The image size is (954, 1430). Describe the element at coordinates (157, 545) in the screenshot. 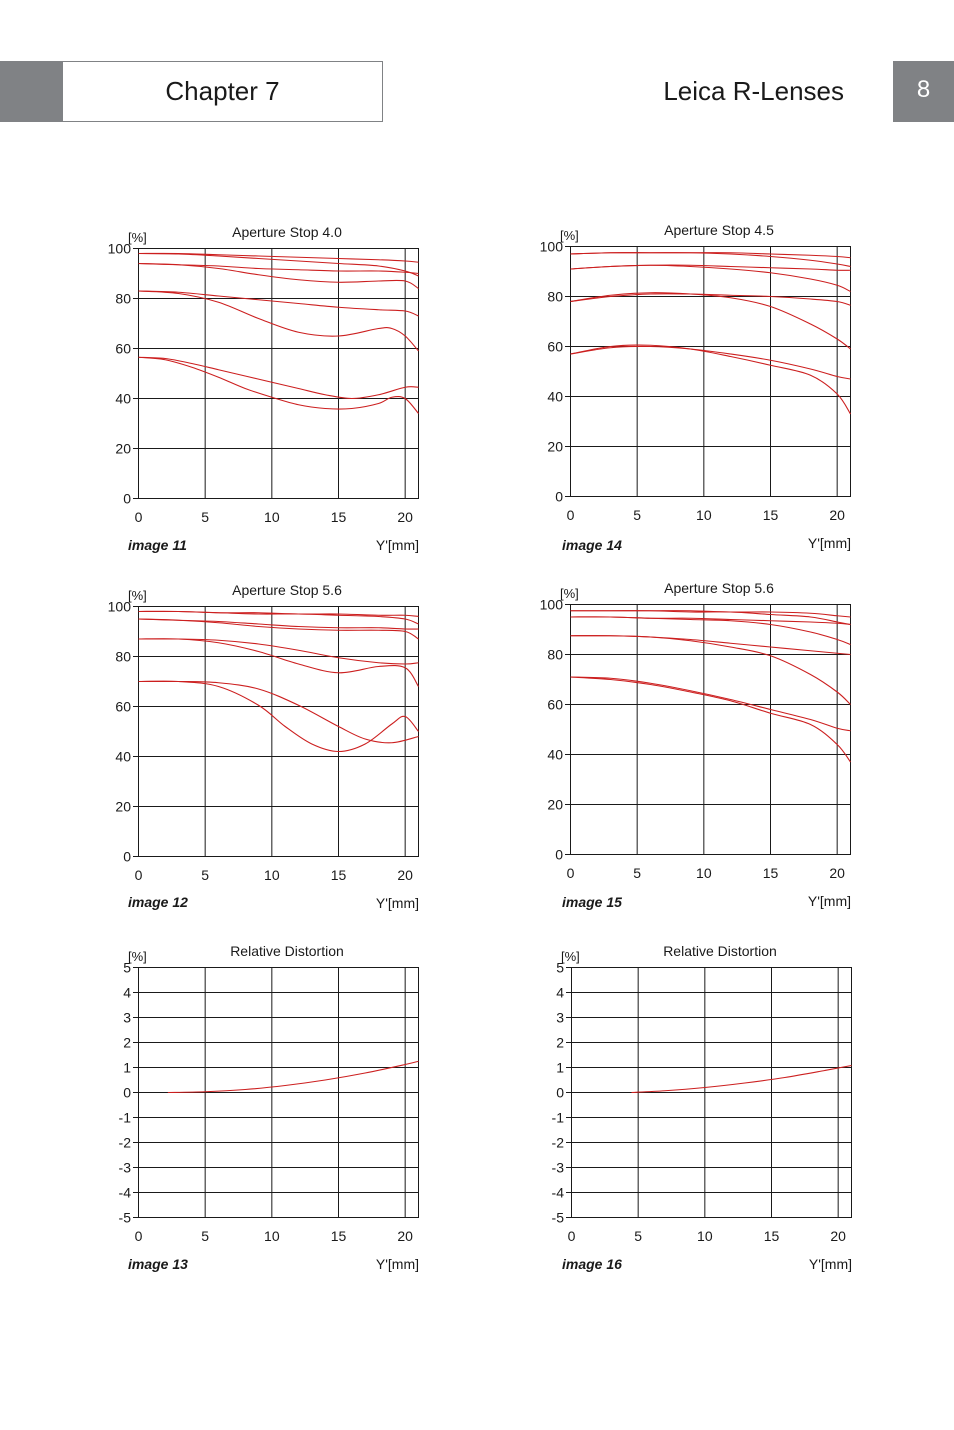

I see `caption-image-11: image 11` at that location.